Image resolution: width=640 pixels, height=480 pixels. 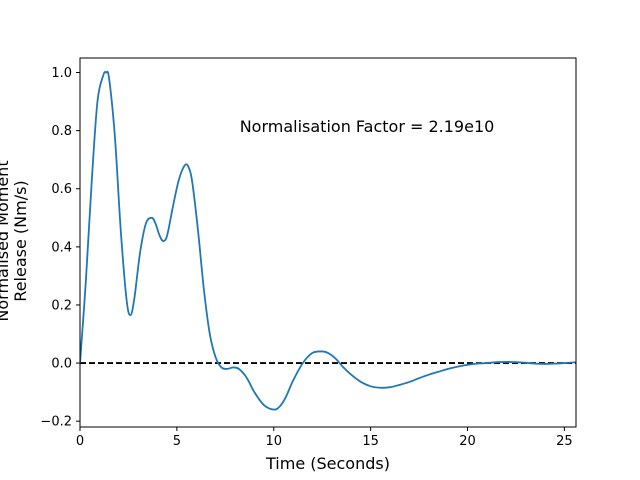 What do you see at coordinates (20, 240) in the screenshot?
I see `y-axis-title-line2: Release (Nm/s)` at bounding box center [20, 240].